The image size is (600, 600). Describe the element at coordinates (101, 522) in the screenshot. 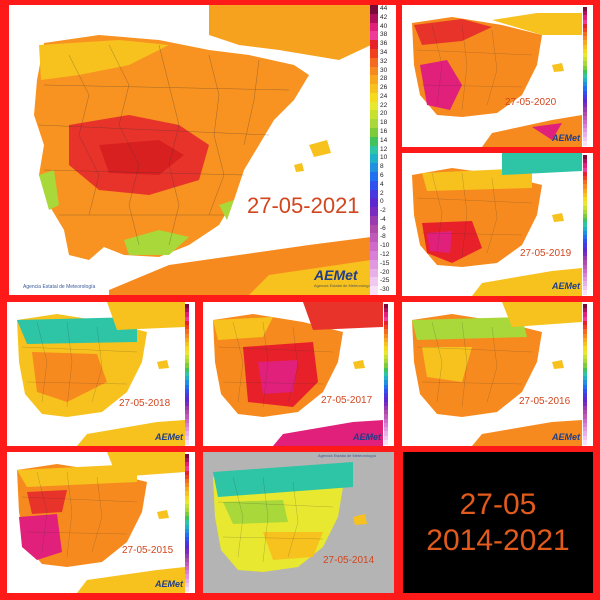

I see `map-panel-2015: 27-05-2015 AEMet` at that location.